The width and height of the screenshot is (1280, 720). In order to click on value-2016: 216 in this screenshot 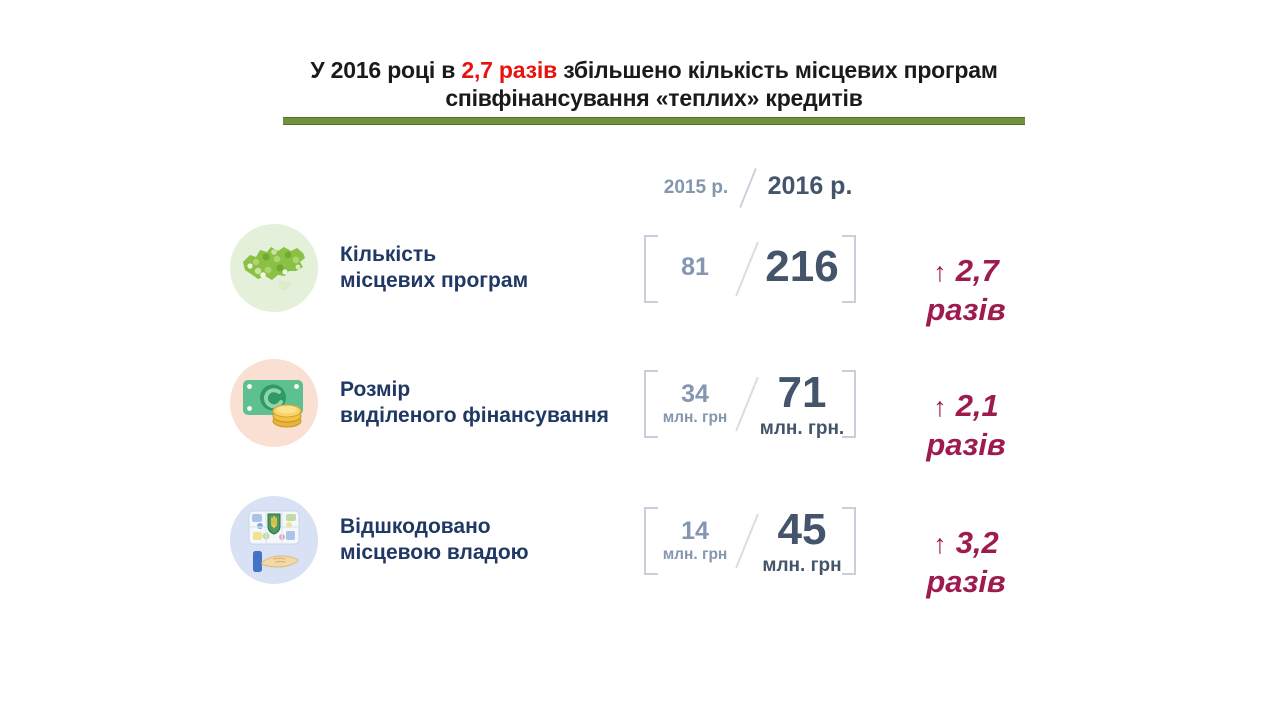, I will do `click(802, 269)`.